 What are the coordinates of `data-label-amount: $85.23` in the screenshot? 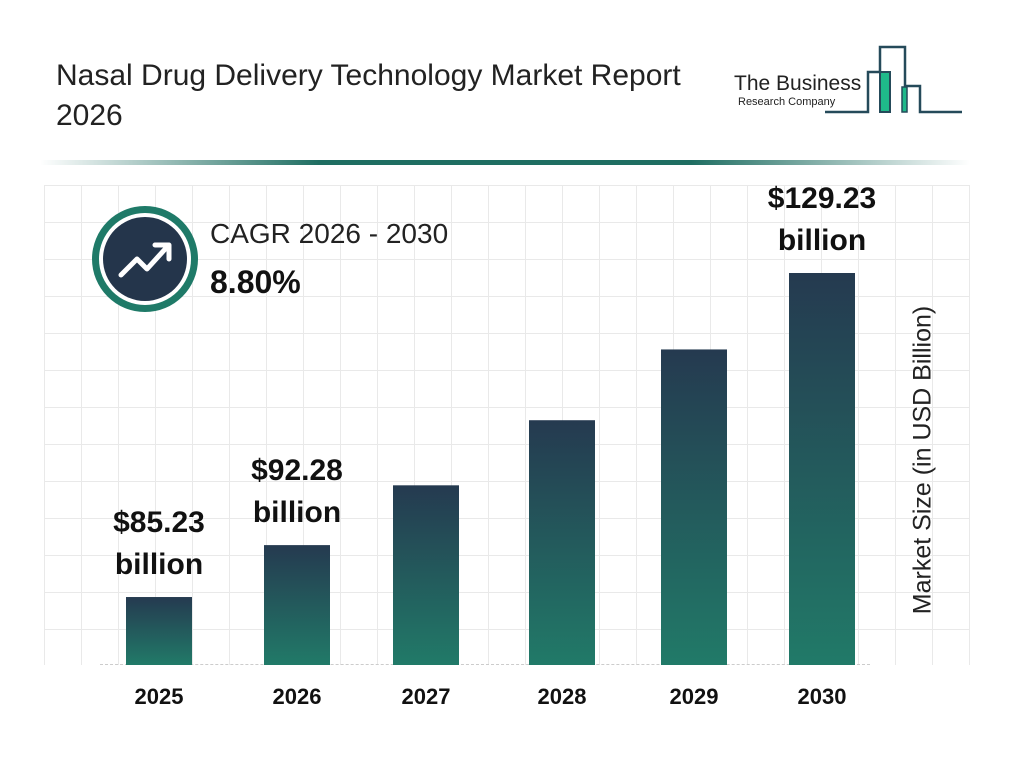 It's located at (159, 522).